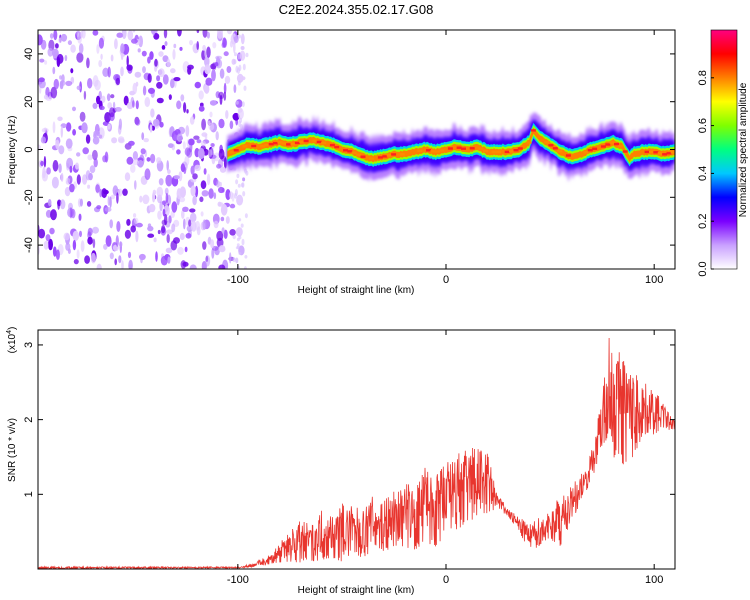 This screenshot has width=750, height=600. What do you see at coordinates (356, 290) in the screenshot?
I see `heatmap-xlabel: Height of straight line (km)` at bounding box center [356, 290].